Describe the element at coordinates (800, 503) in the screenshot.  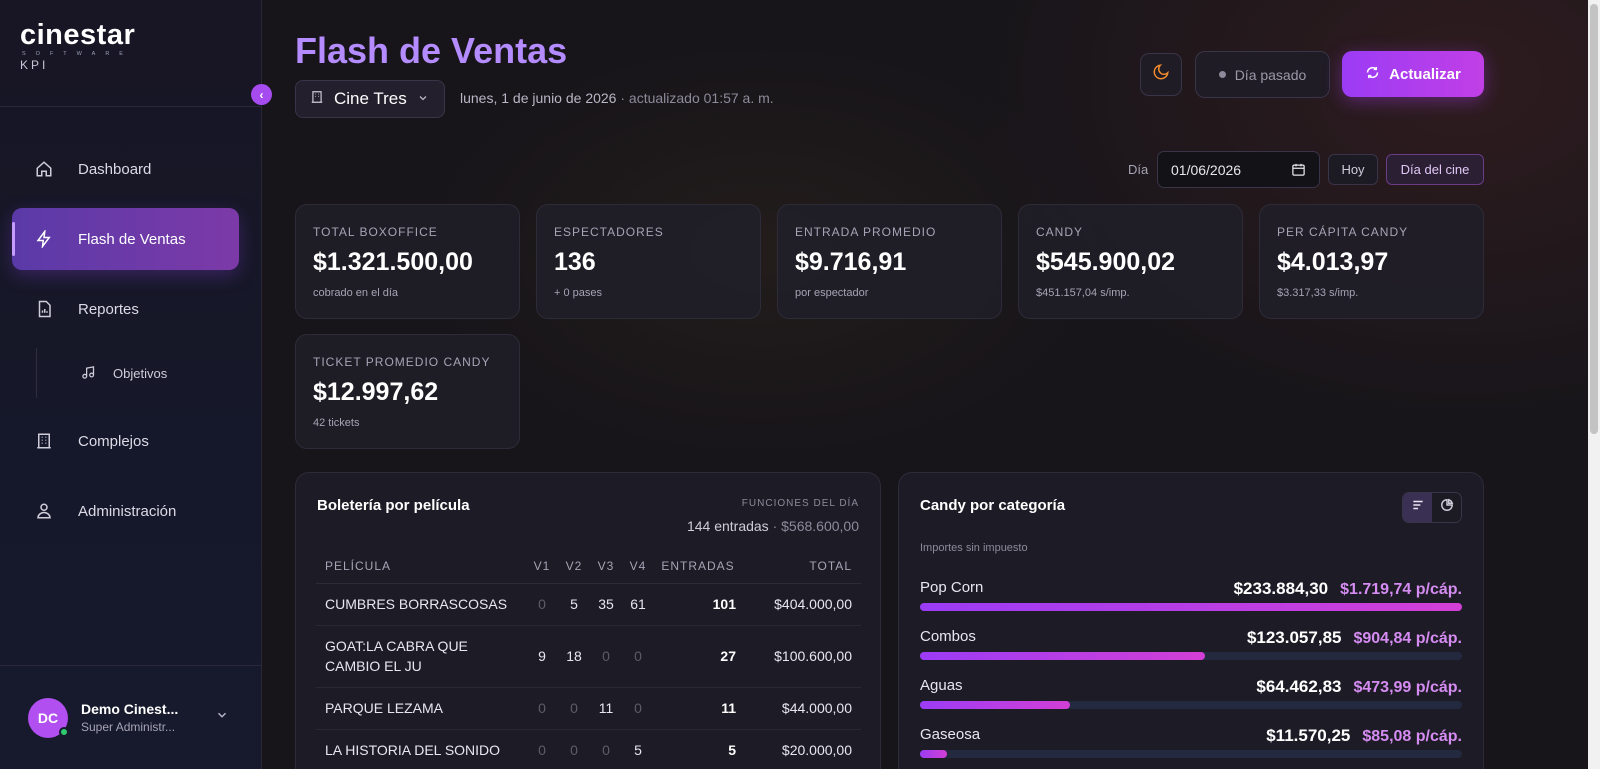
I see `boleteria-caption: FUNCIONES DEL DÍA` at that location.